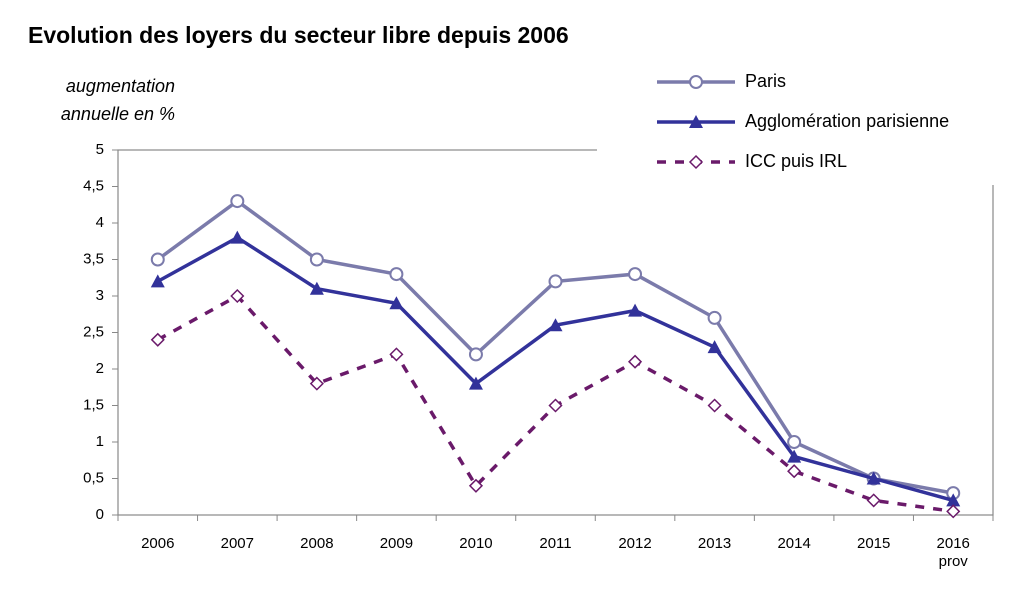  I want to click on x-tick-label: 2014, so click(794, 543).